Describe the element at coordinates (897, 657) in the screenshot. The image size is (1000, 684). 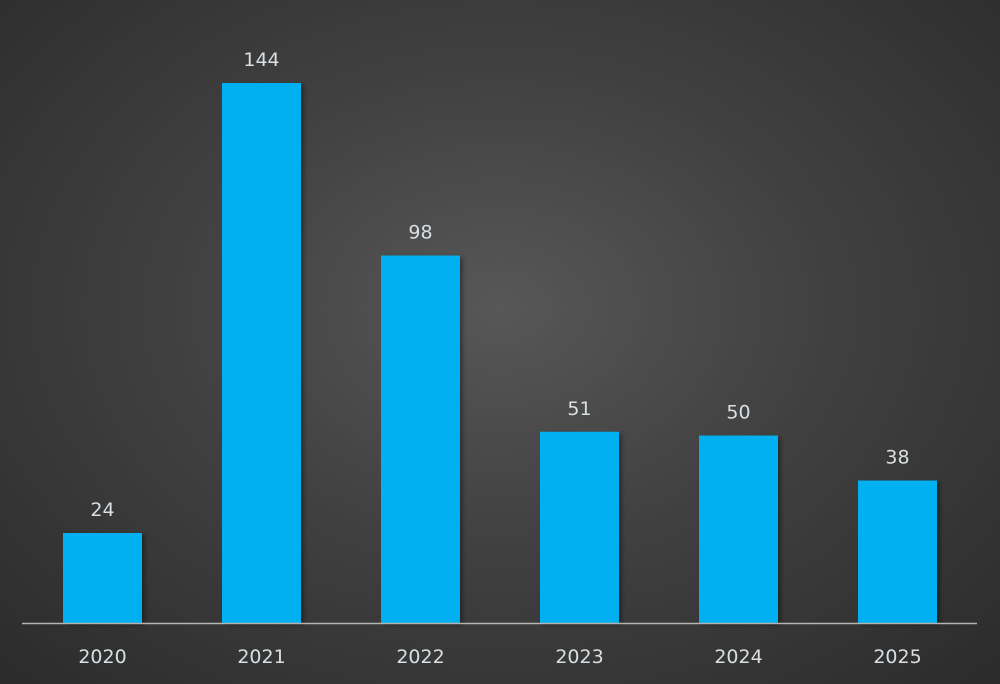
I see `x-tick-label-2025: 2025` at that location.